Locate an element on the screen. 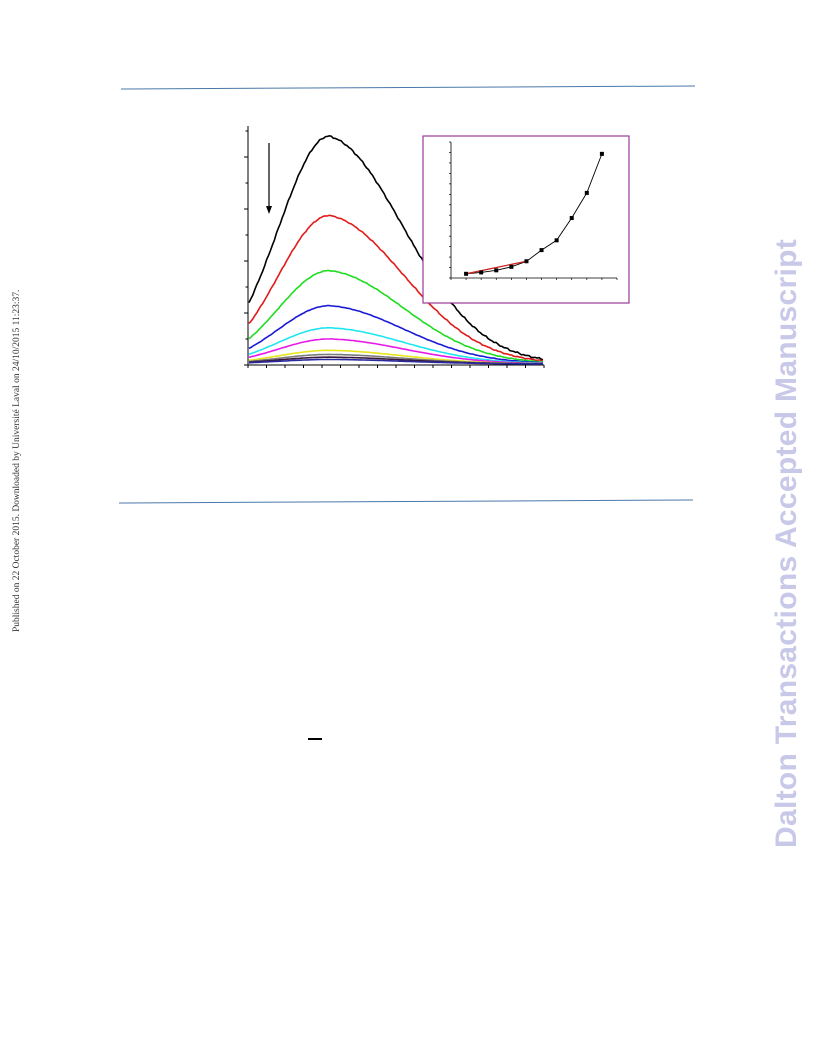 This screenshot has width=816, height=1056. inset-data-line is located at coordinates (534, 214).